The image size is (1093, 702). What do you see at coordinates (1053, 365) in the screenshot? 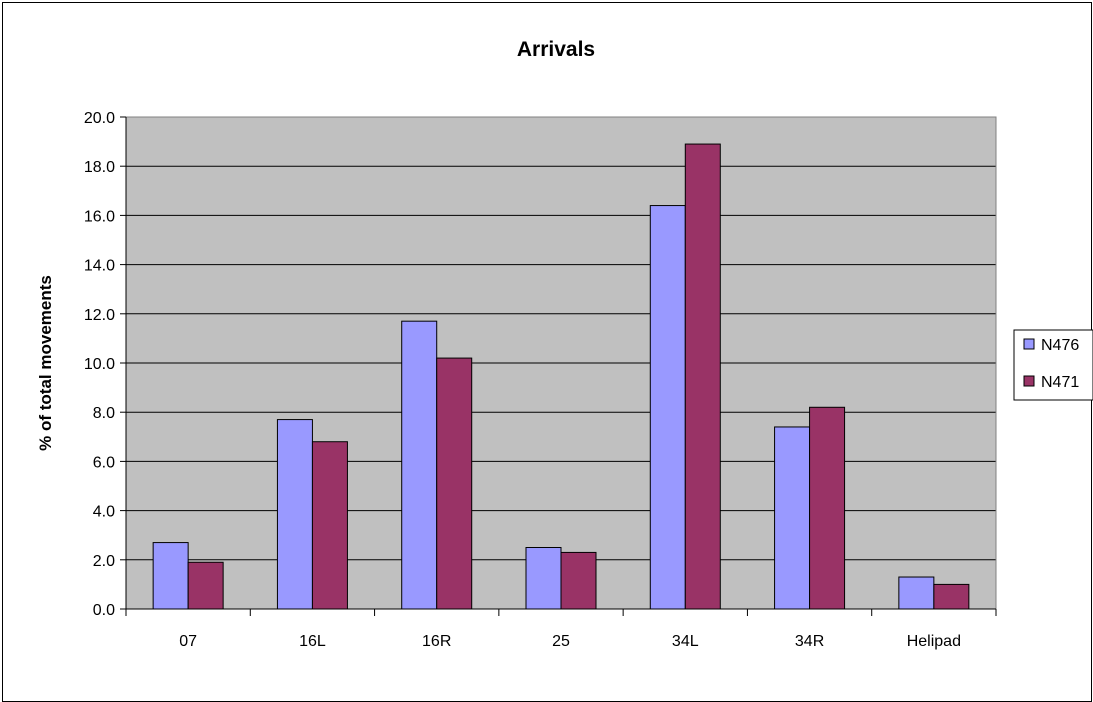
I see `legend: N476 N471` at bounding box center [1053, 365].